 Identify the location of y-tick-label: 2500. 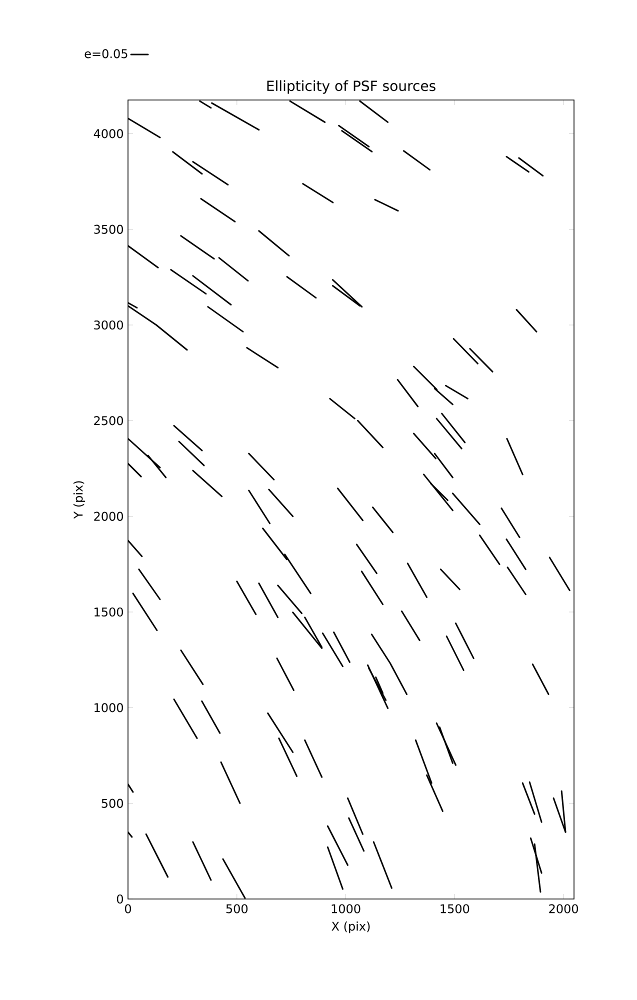
(109, 421).